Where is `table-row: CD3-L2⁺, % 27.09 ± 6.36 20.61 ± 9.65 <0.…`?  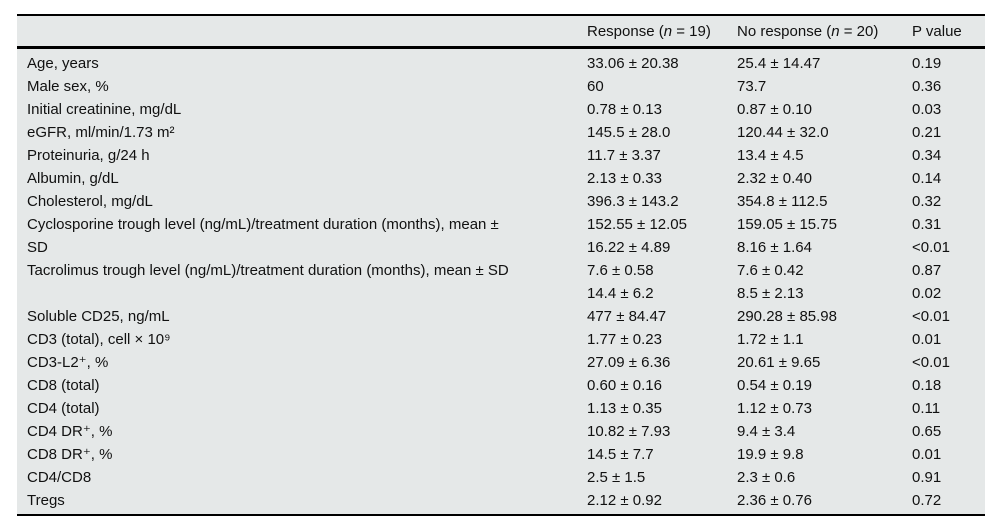
table-row: CD3-L2⁺, % 27.09 ± 6.36 20.61 ± 9.65 <0.… is located at coordinates (501, 362).